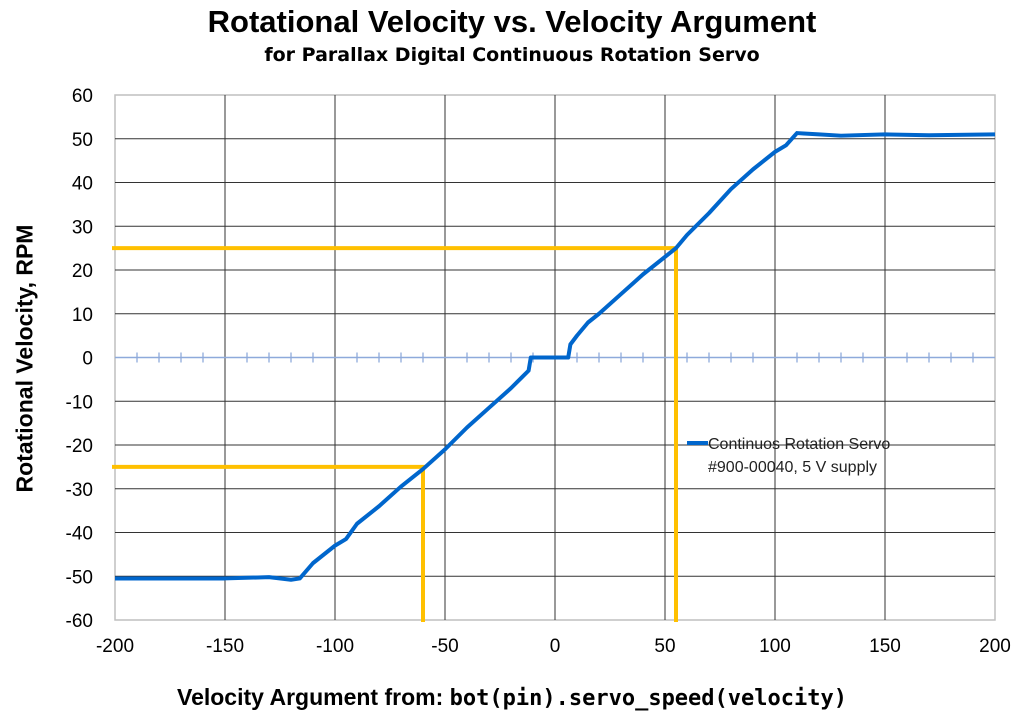 This screenshot has width=1024, height=724. What do you see at coordinates (995, 646) in the screenshot?
I see `x-tick-label: 200` at bounding box center [995, 646].